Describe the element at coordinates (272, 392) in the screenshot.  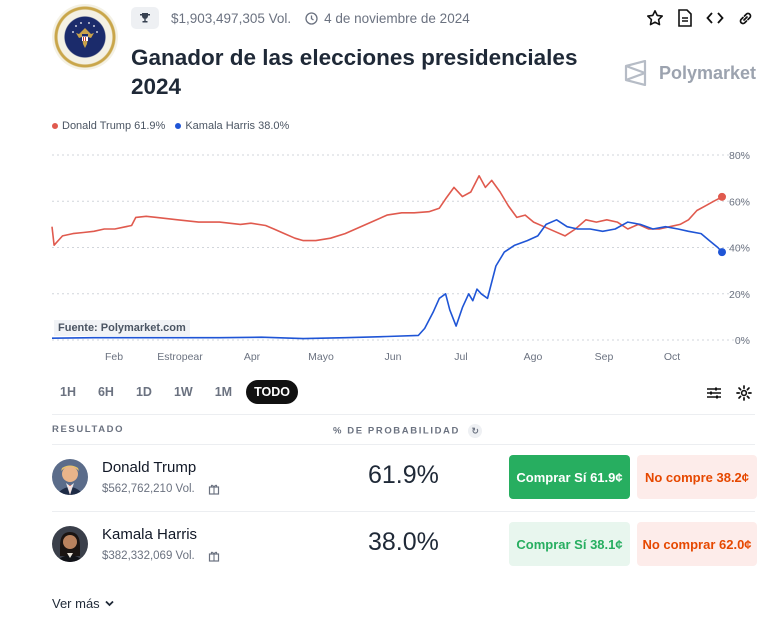
I see `range-todo: TODO` at that location.